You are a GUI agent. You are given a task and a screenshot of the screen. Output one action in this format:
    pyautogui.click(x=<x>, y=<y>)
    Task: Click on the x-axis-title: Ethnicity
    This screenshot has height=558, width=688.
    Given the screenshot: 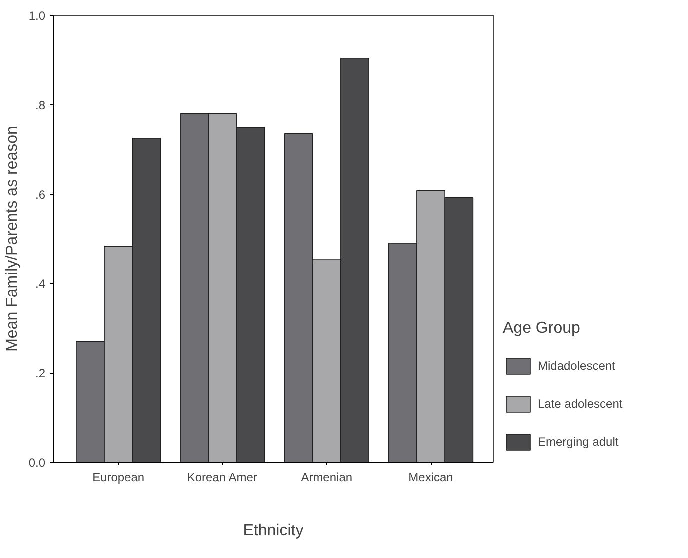 What is the action you would take?
    pyautogui.click(x=273, y=531)
    